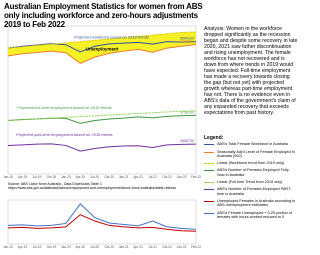 The height and width of the screenshot is (255, 320). What do you see at coordinates (187, 112) in the screenshot?
I see `end-label: 3756300` at bounding box center [187, 112].